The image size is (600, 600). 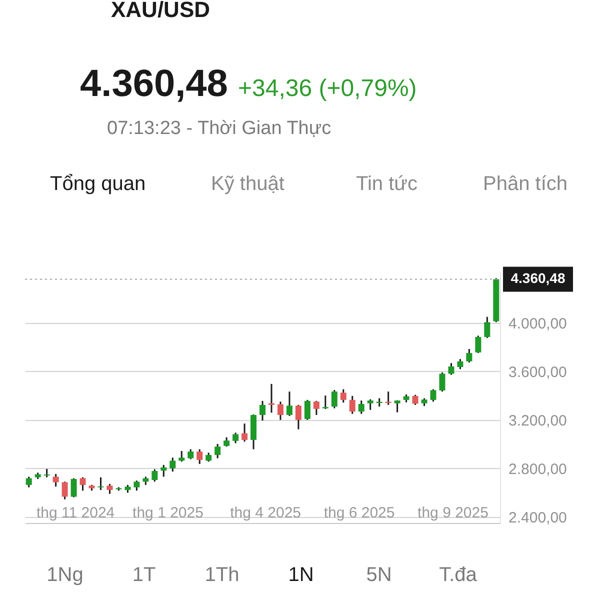 What do you see at coordinates (379, 575) in the screenshot?
I see `text: 5N` at bounding box center [379, 575].